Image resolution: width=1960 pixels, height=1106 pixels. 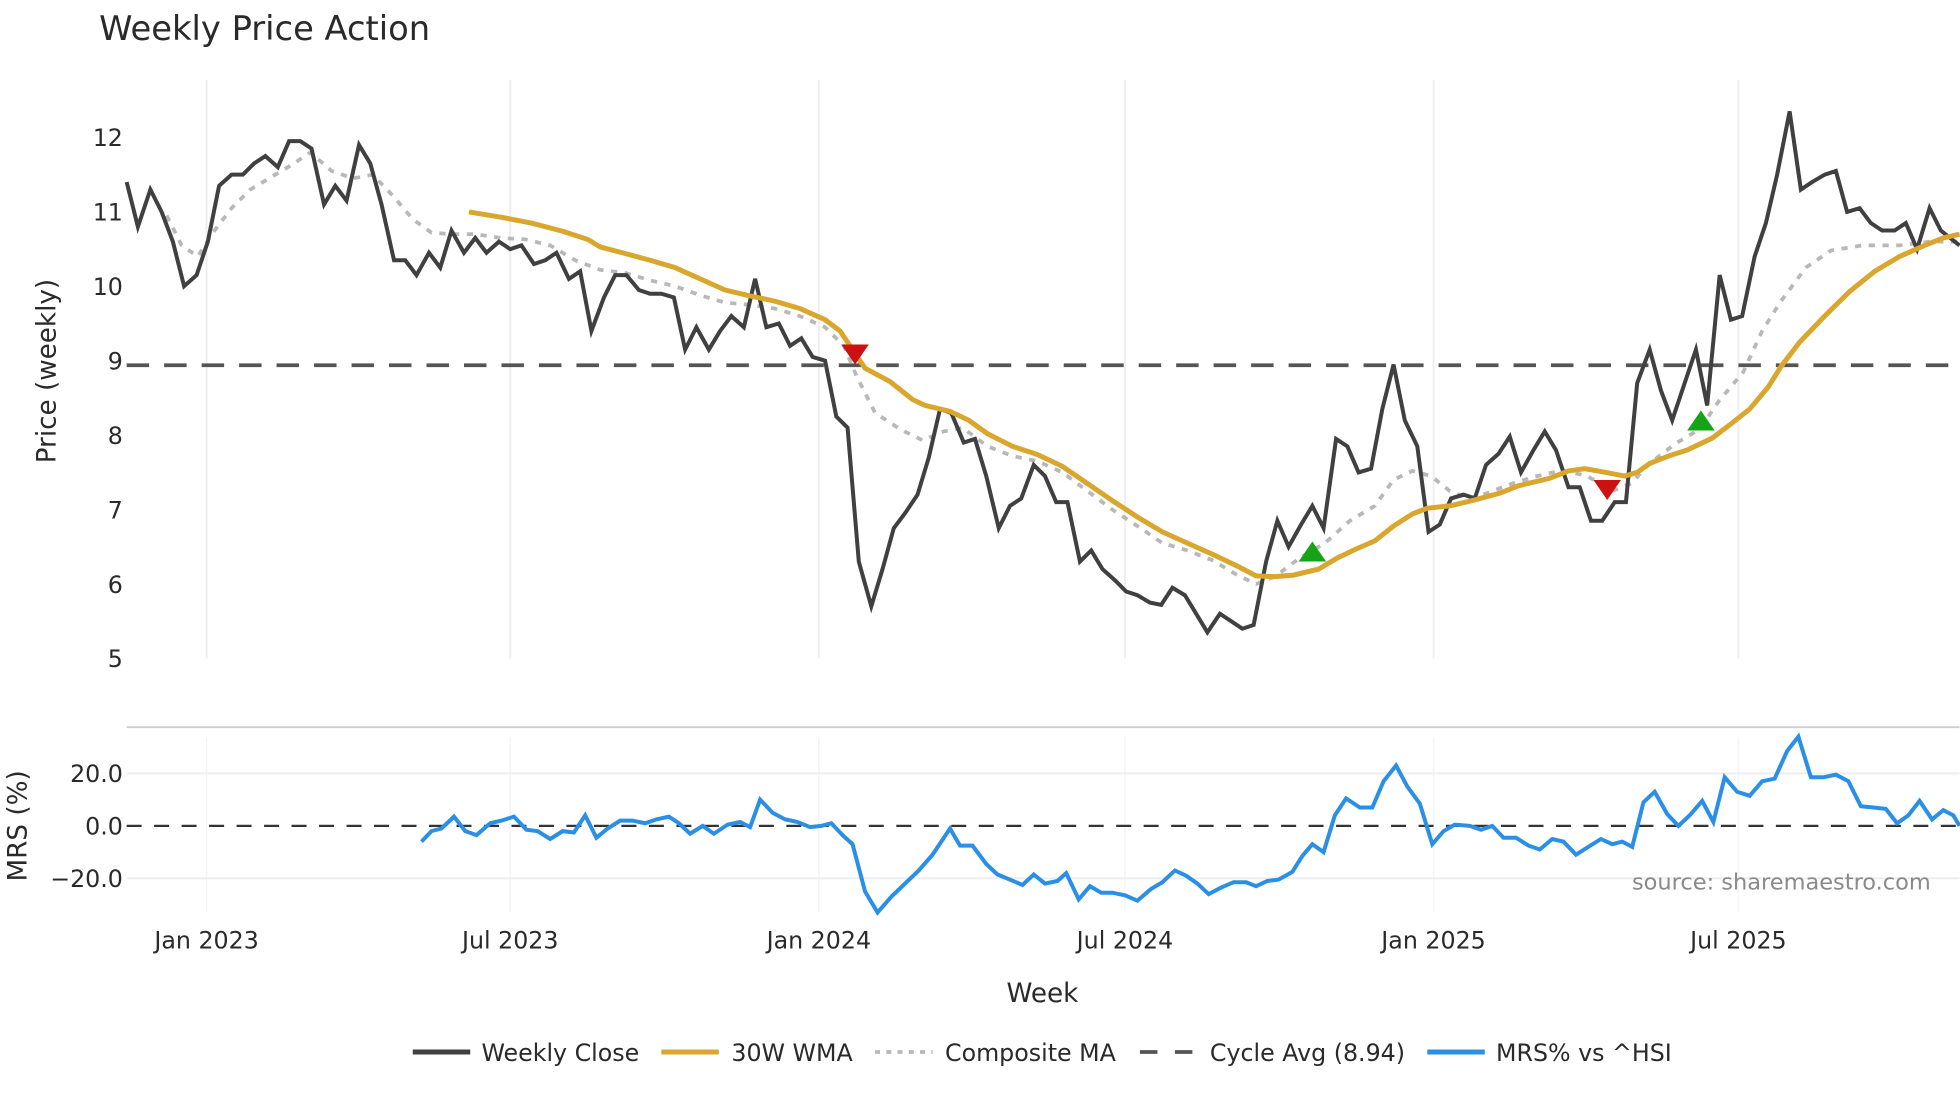 I want to click on price-y-tick: 9, so click(x=115, y=361).